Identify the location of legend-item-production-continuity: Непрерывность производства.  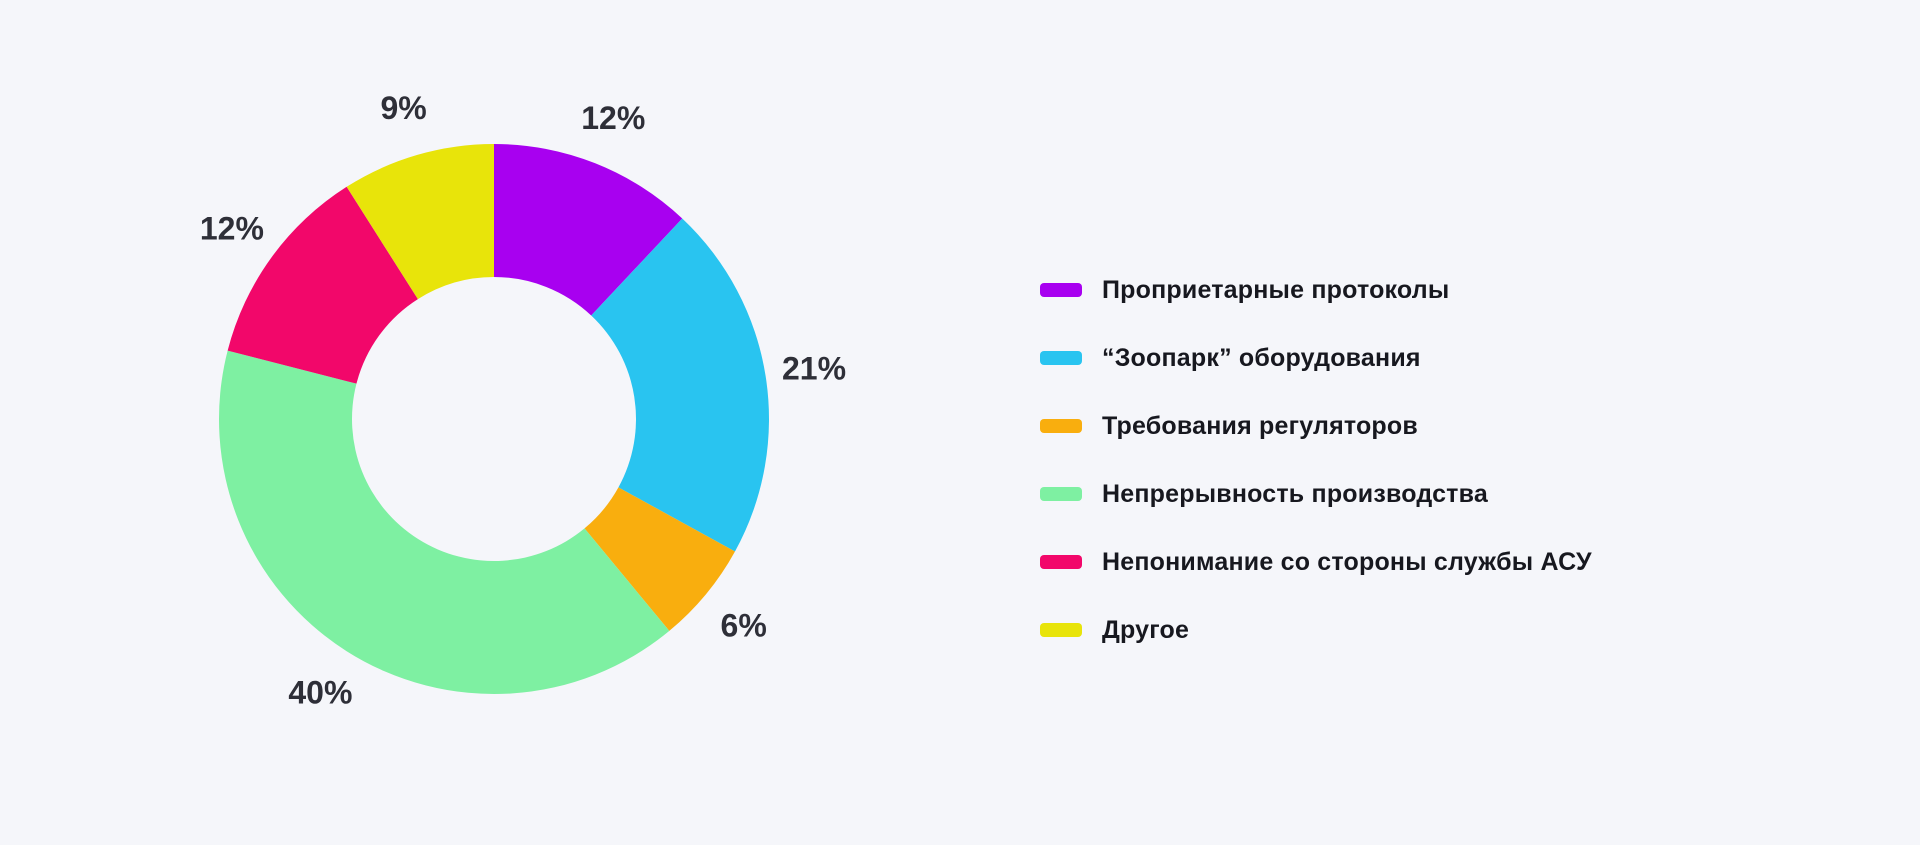
(1316, 494).